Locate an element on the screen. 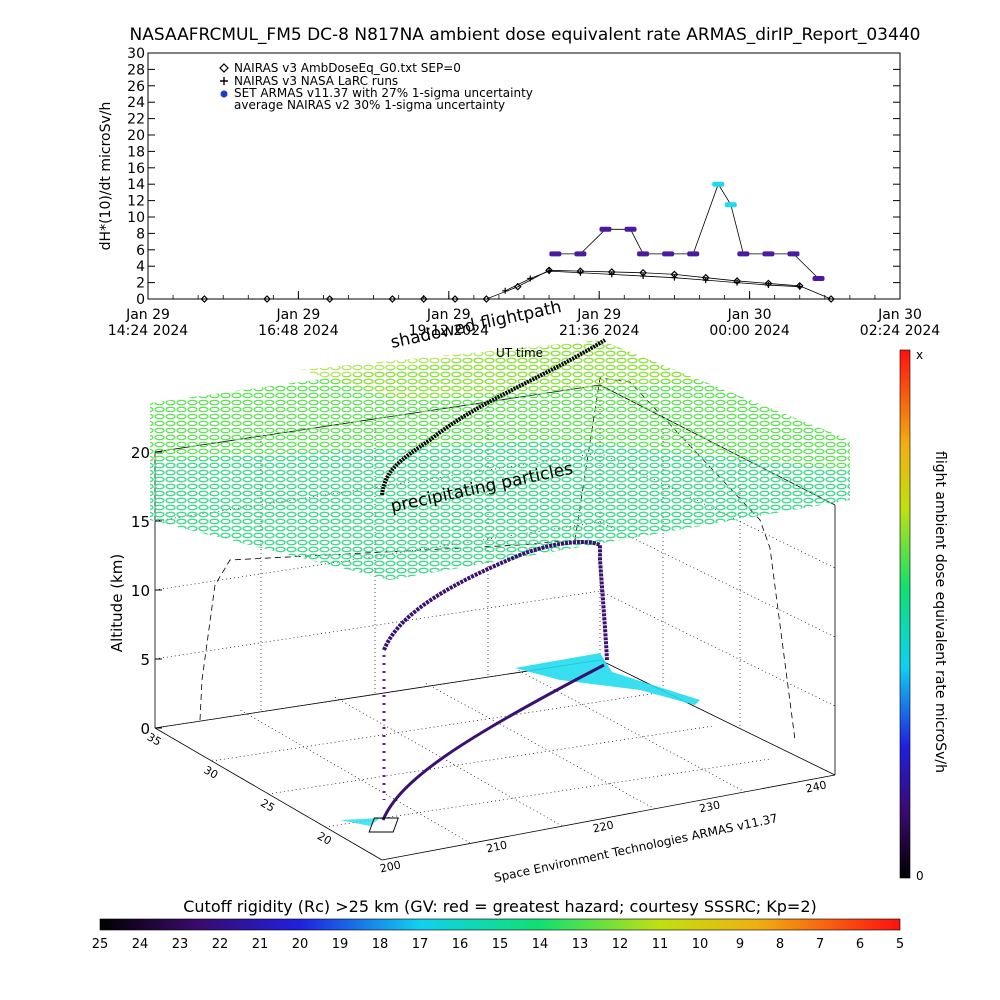 Image resolution: width=1000 pixels, height=1000 pixels. z-tick-label: 15 is located at coordinates (140, 522).